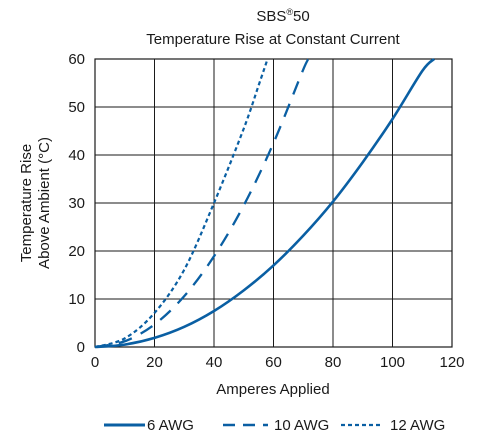 This screenshot has height=439, width=477. I want to click on x-axis-ticks: 0 20 40 60 80 100 120, so click(278, 362).